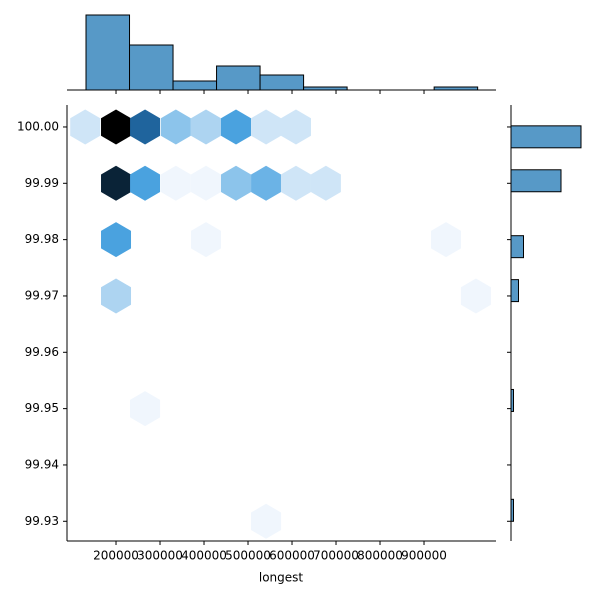 The image size is (600, 600). I want to click on y-tick-label: 100.00, so click(38, 126).